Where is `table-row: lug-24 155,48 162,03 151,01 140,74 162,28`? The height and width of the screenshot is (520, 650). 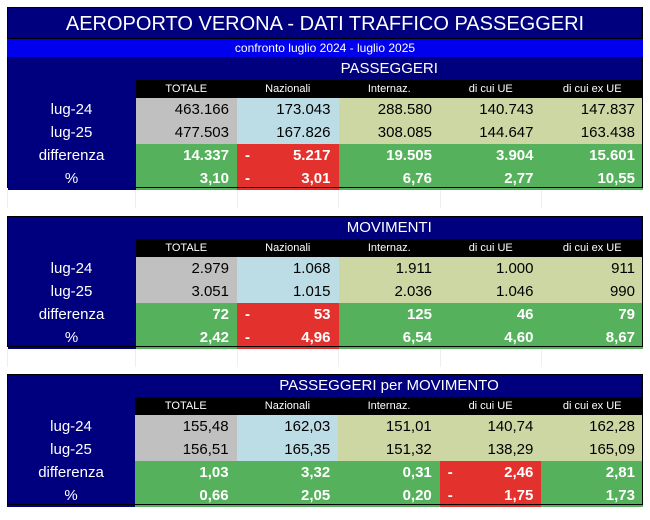
table-row: lug-24 155,48 162,03 151,01 140,74 162,28 is located at coordinates (325, 426).